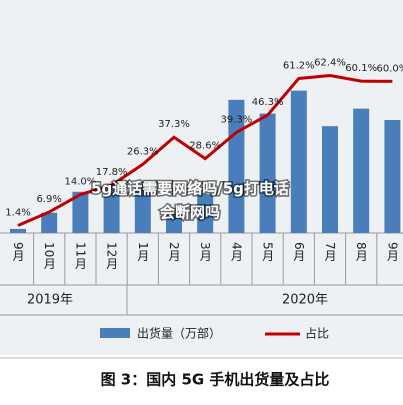  What do you see at coordinates (237, 119) in the screenshot?
I see `data-label: 39.3%` at bounding box center [237, 119].